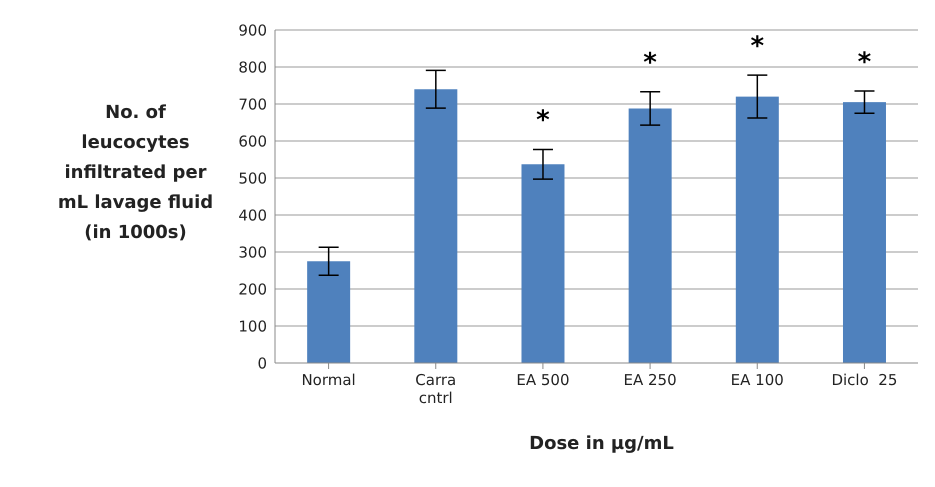  Describe the element at coordinates (252, 252) in the screenshot. I see `y-tick-label: 300` at that location.